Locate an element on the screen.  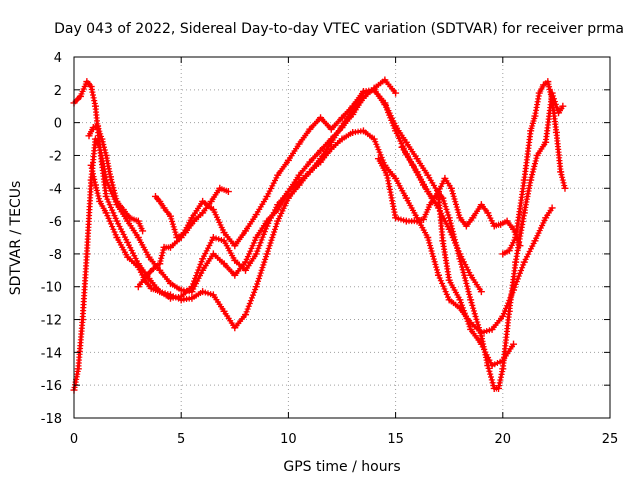
y-tick-label: -12 is located at coordinates (51, 321).